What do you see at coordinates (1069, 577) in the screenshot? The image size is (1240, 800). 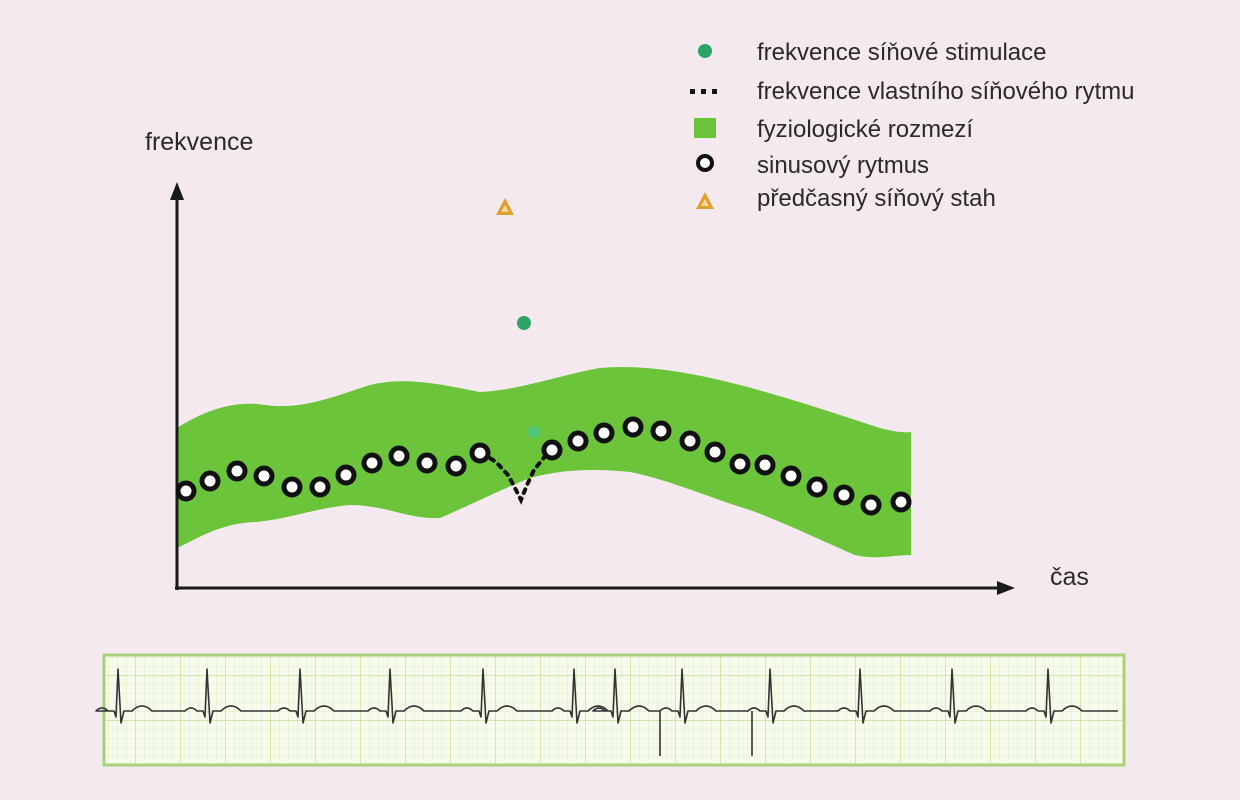 I see `x-axis-label: čas` at bounding box center [1069, 577].